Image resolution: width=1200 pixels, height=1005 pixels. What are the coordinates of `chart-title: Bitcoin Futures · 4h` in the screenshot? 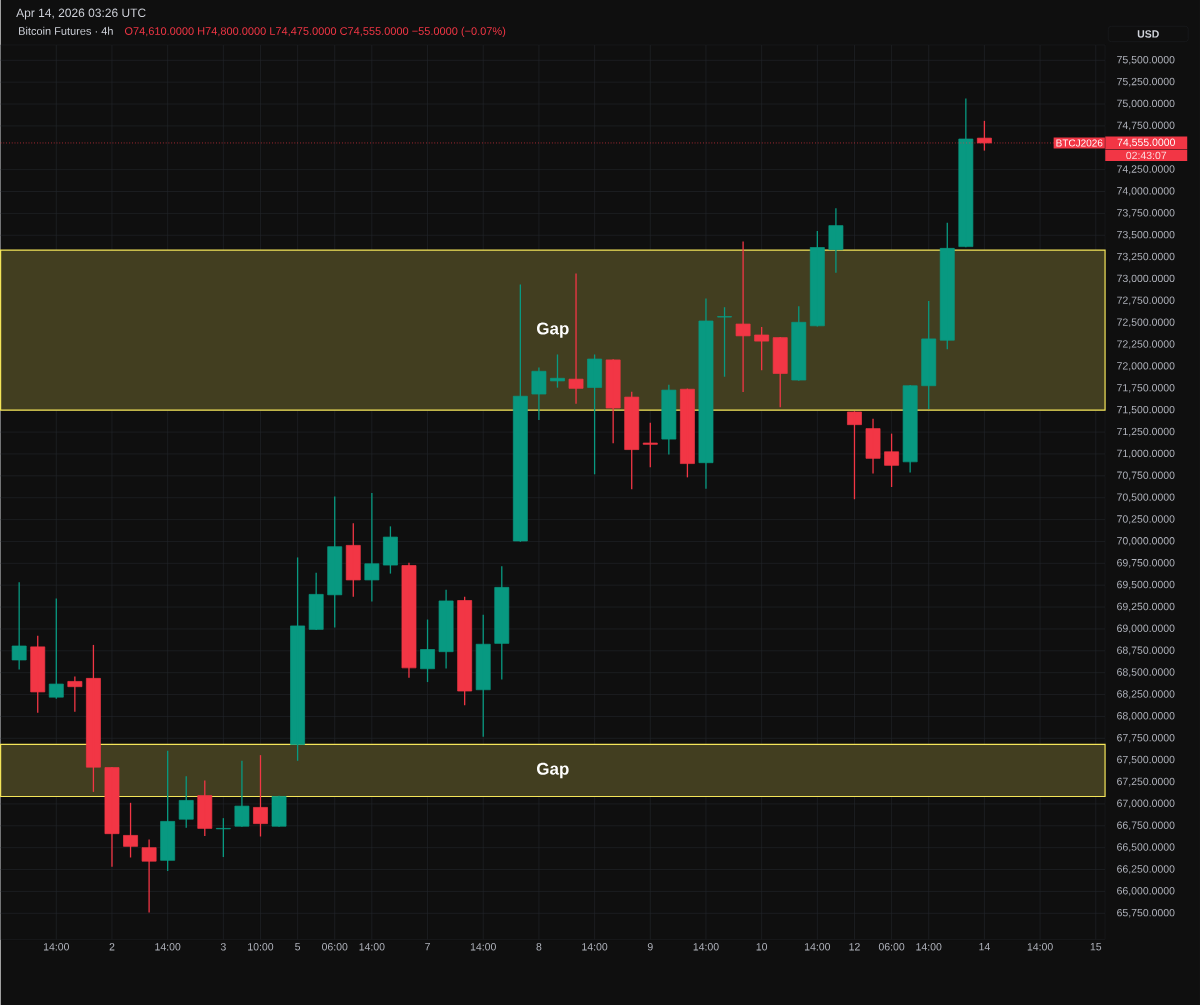 It's located at (66, 30).